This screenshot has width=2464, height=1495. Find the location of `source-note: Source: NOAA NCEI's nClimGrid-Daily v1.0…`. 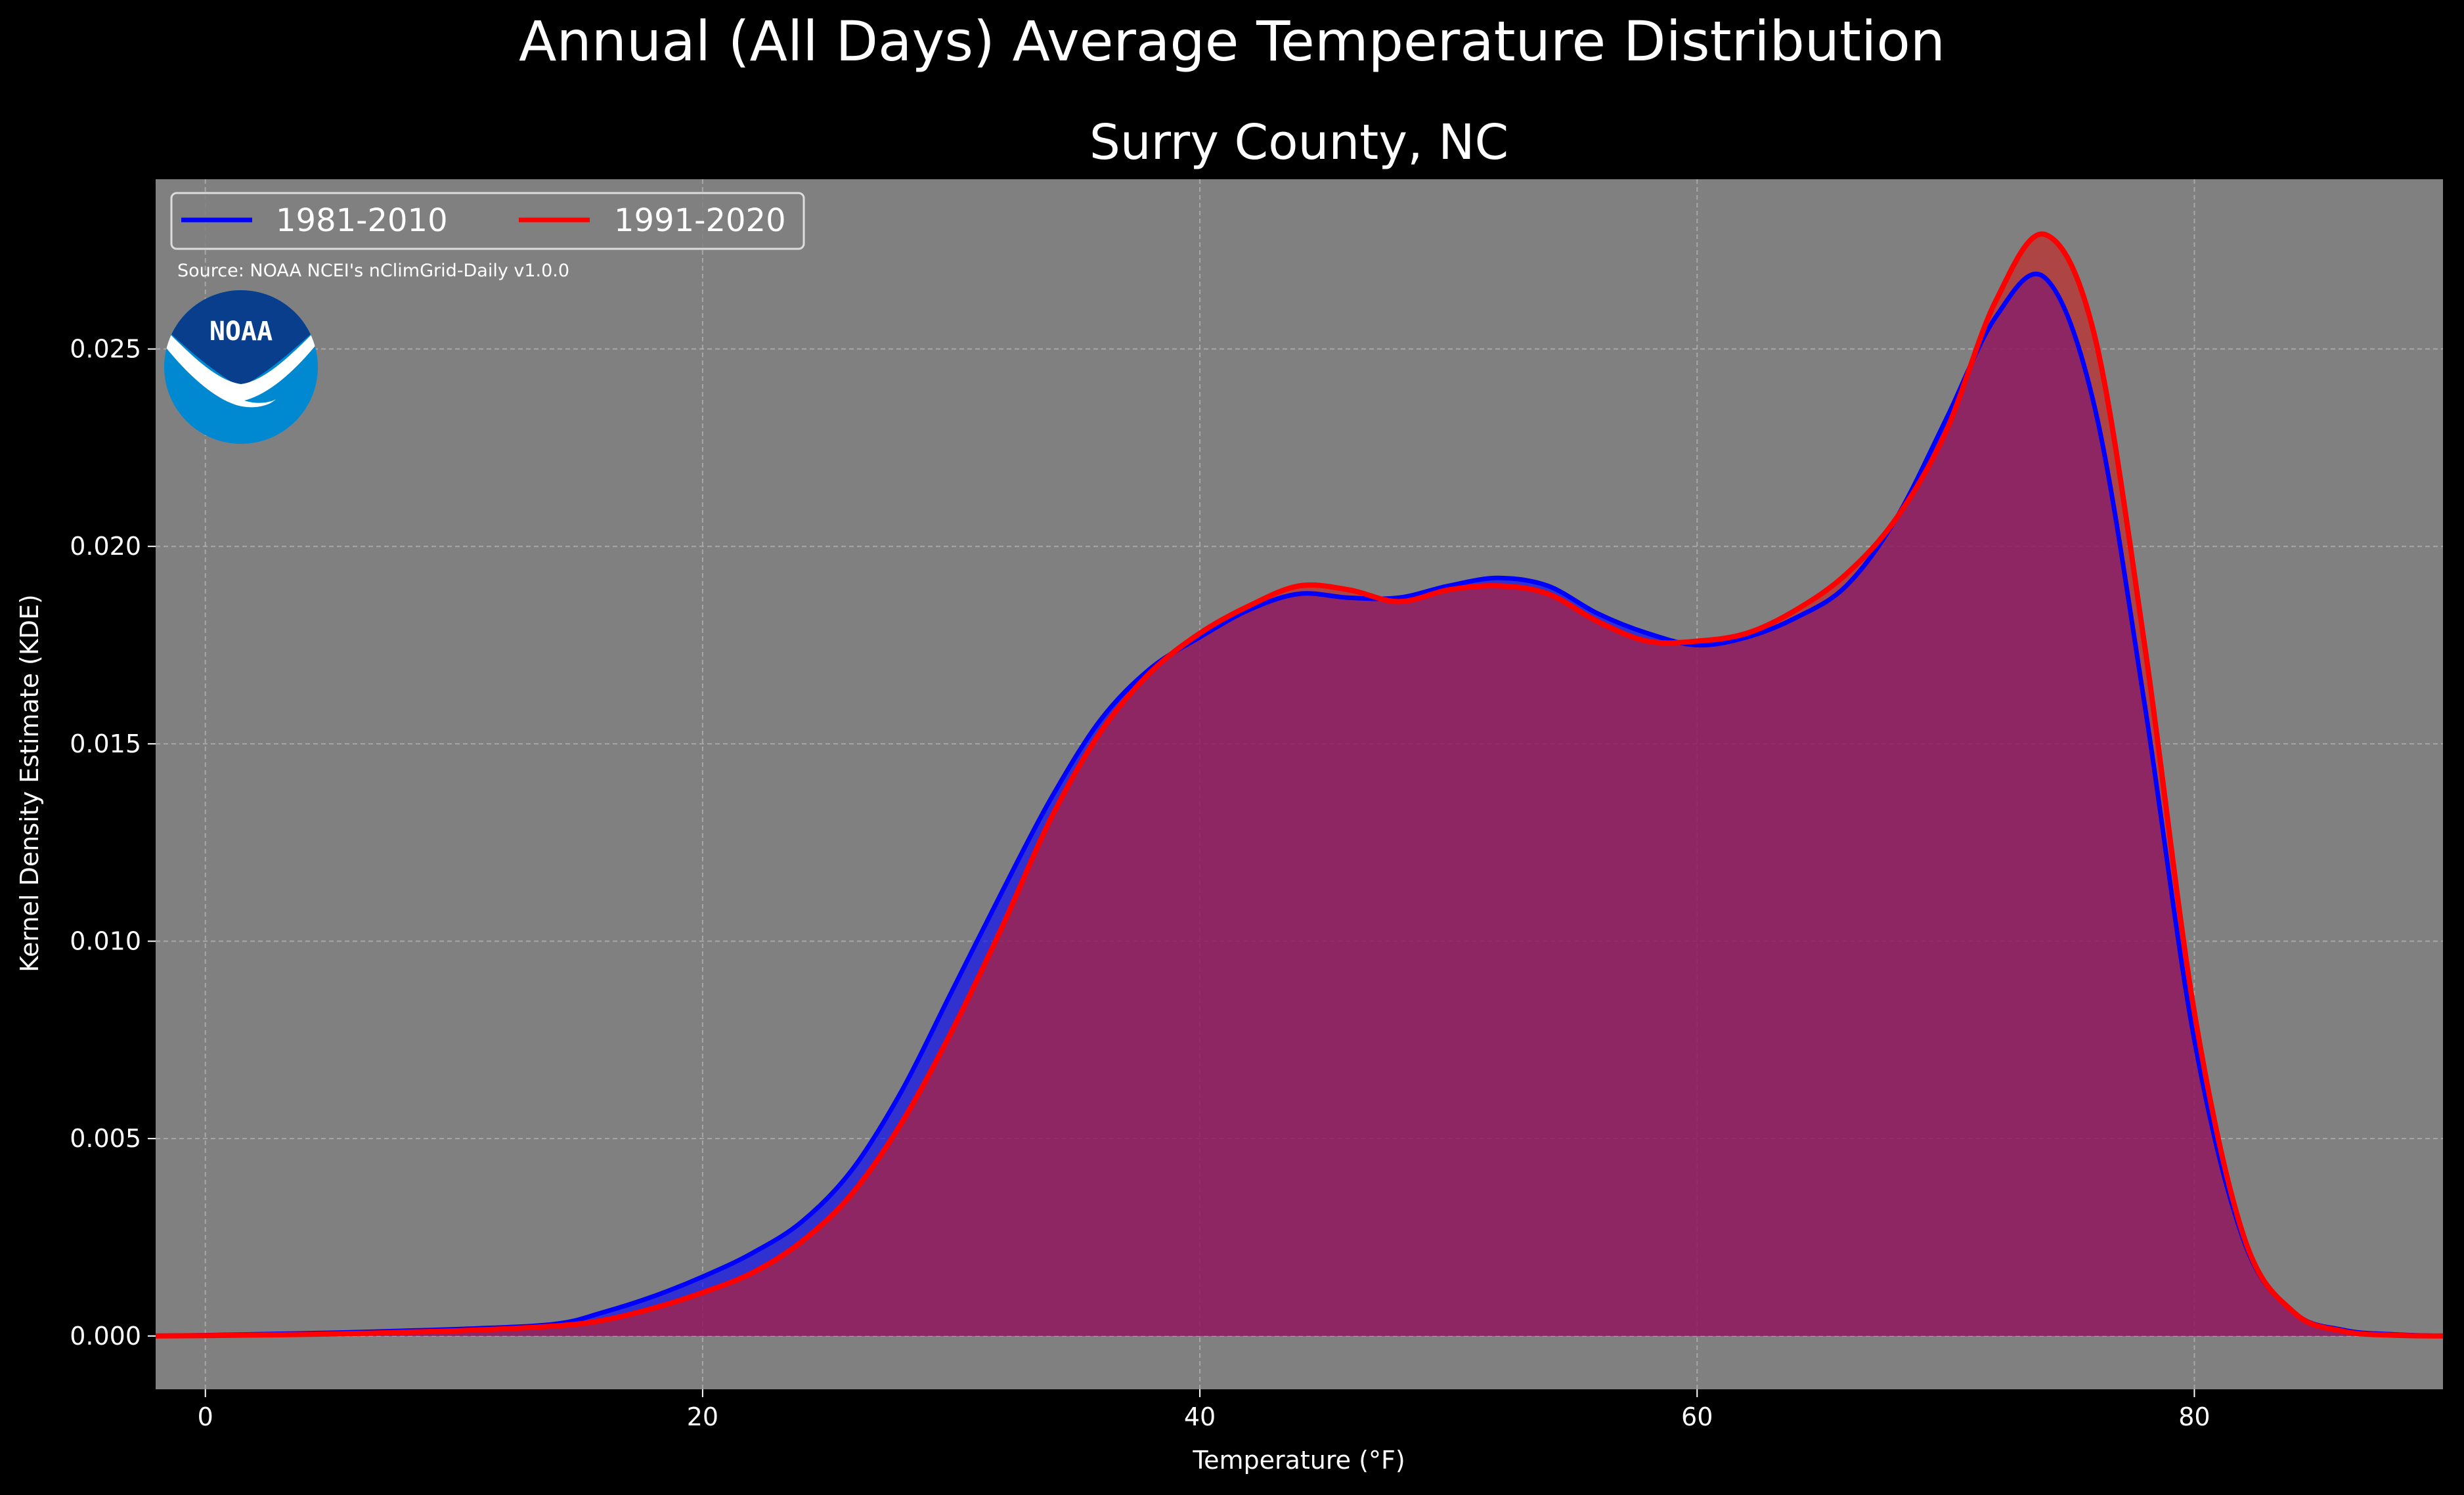

source-note: Source: NOAA NCEI's nClimGrid-Daily v1.0… is located at coordinates (373, 271).